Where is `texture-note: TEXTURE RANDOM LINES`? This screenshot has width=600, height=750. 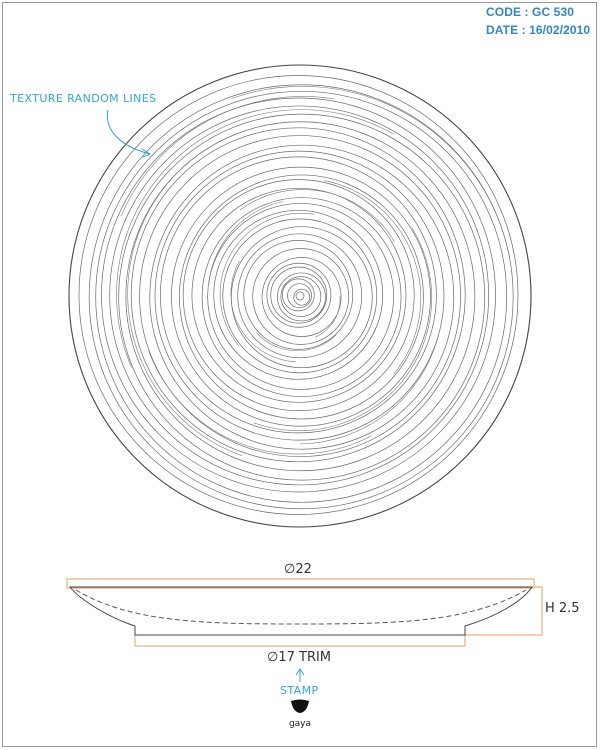
texture-note: TEXTURE RANDOM LINES is located at coordinates (83, 98).